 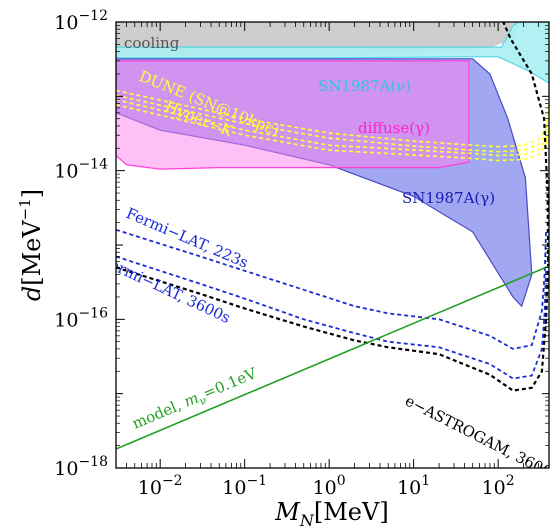 I want to click on curve-dune-pair, so click(x=332, y=123).